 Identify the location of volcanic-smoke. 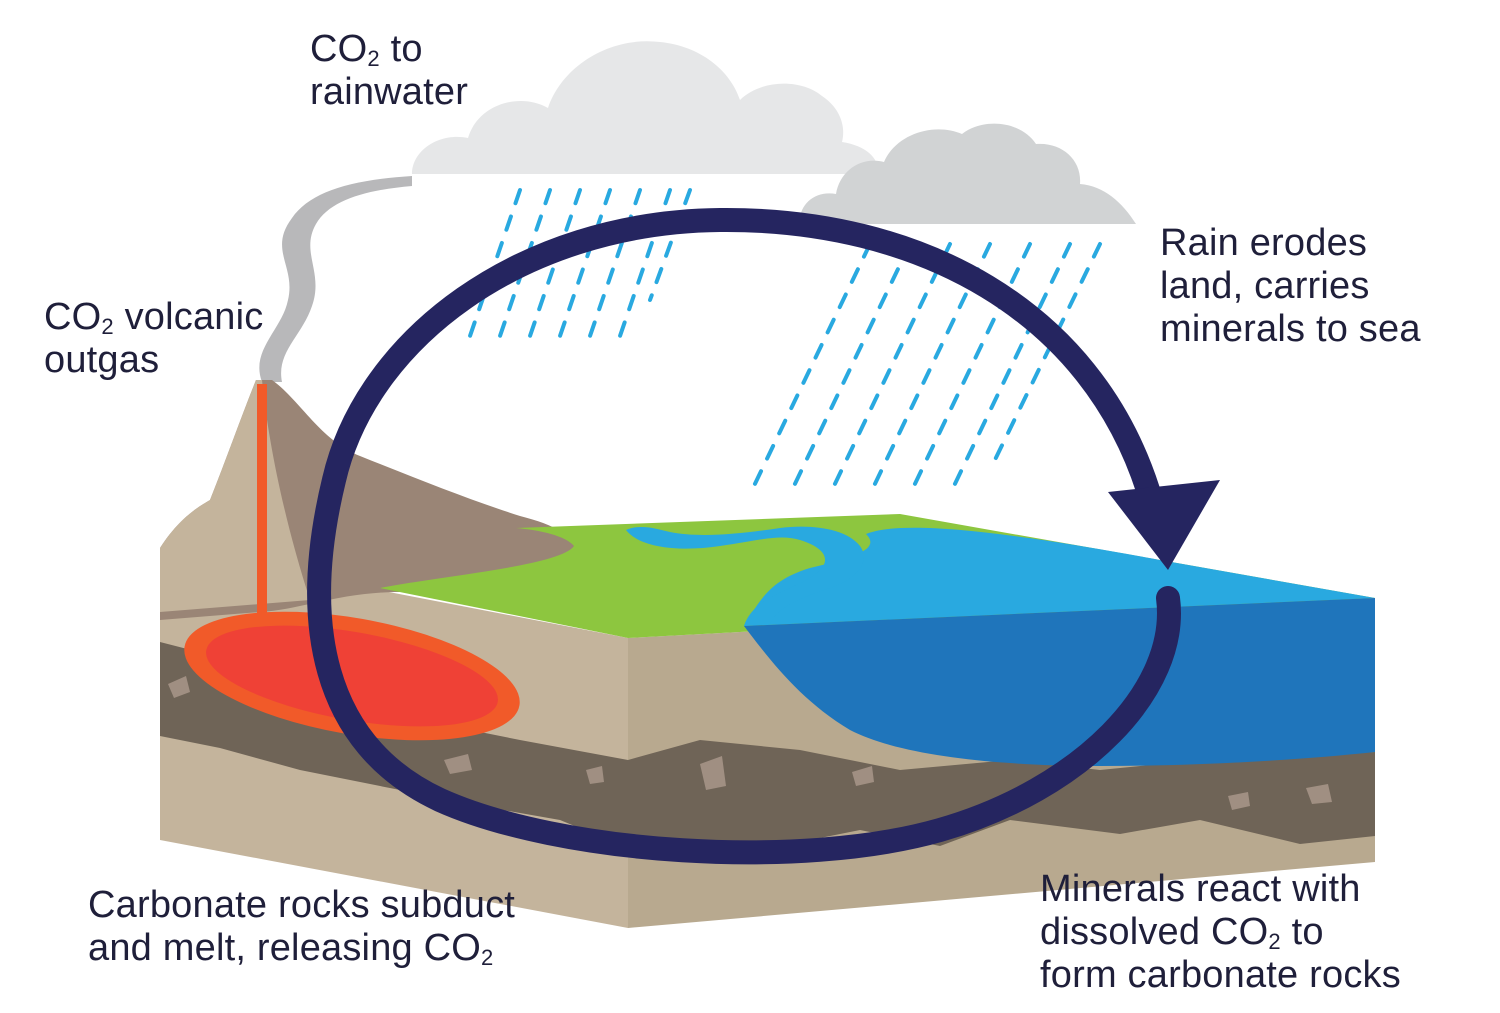
(335, 279).